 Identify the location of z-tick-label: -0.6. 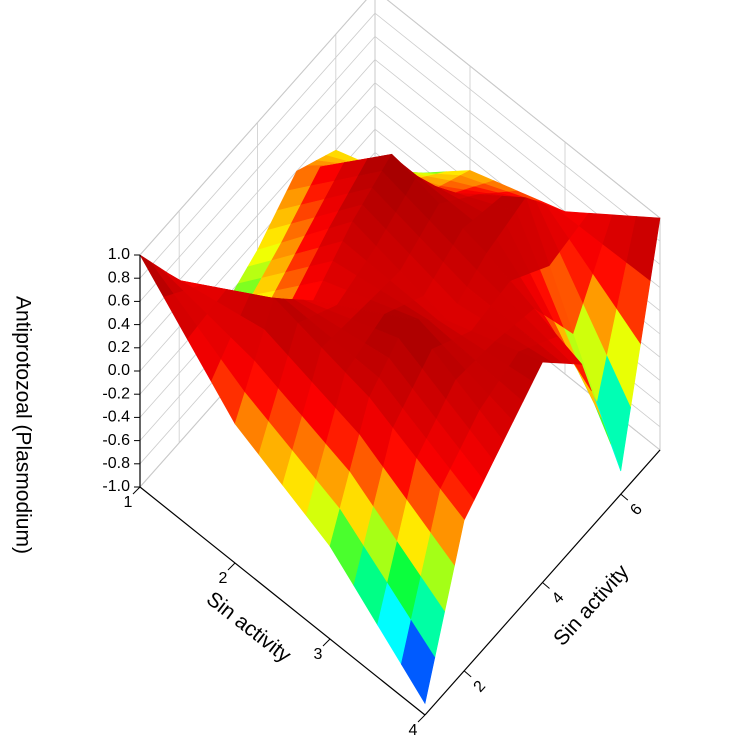
(116, 440).